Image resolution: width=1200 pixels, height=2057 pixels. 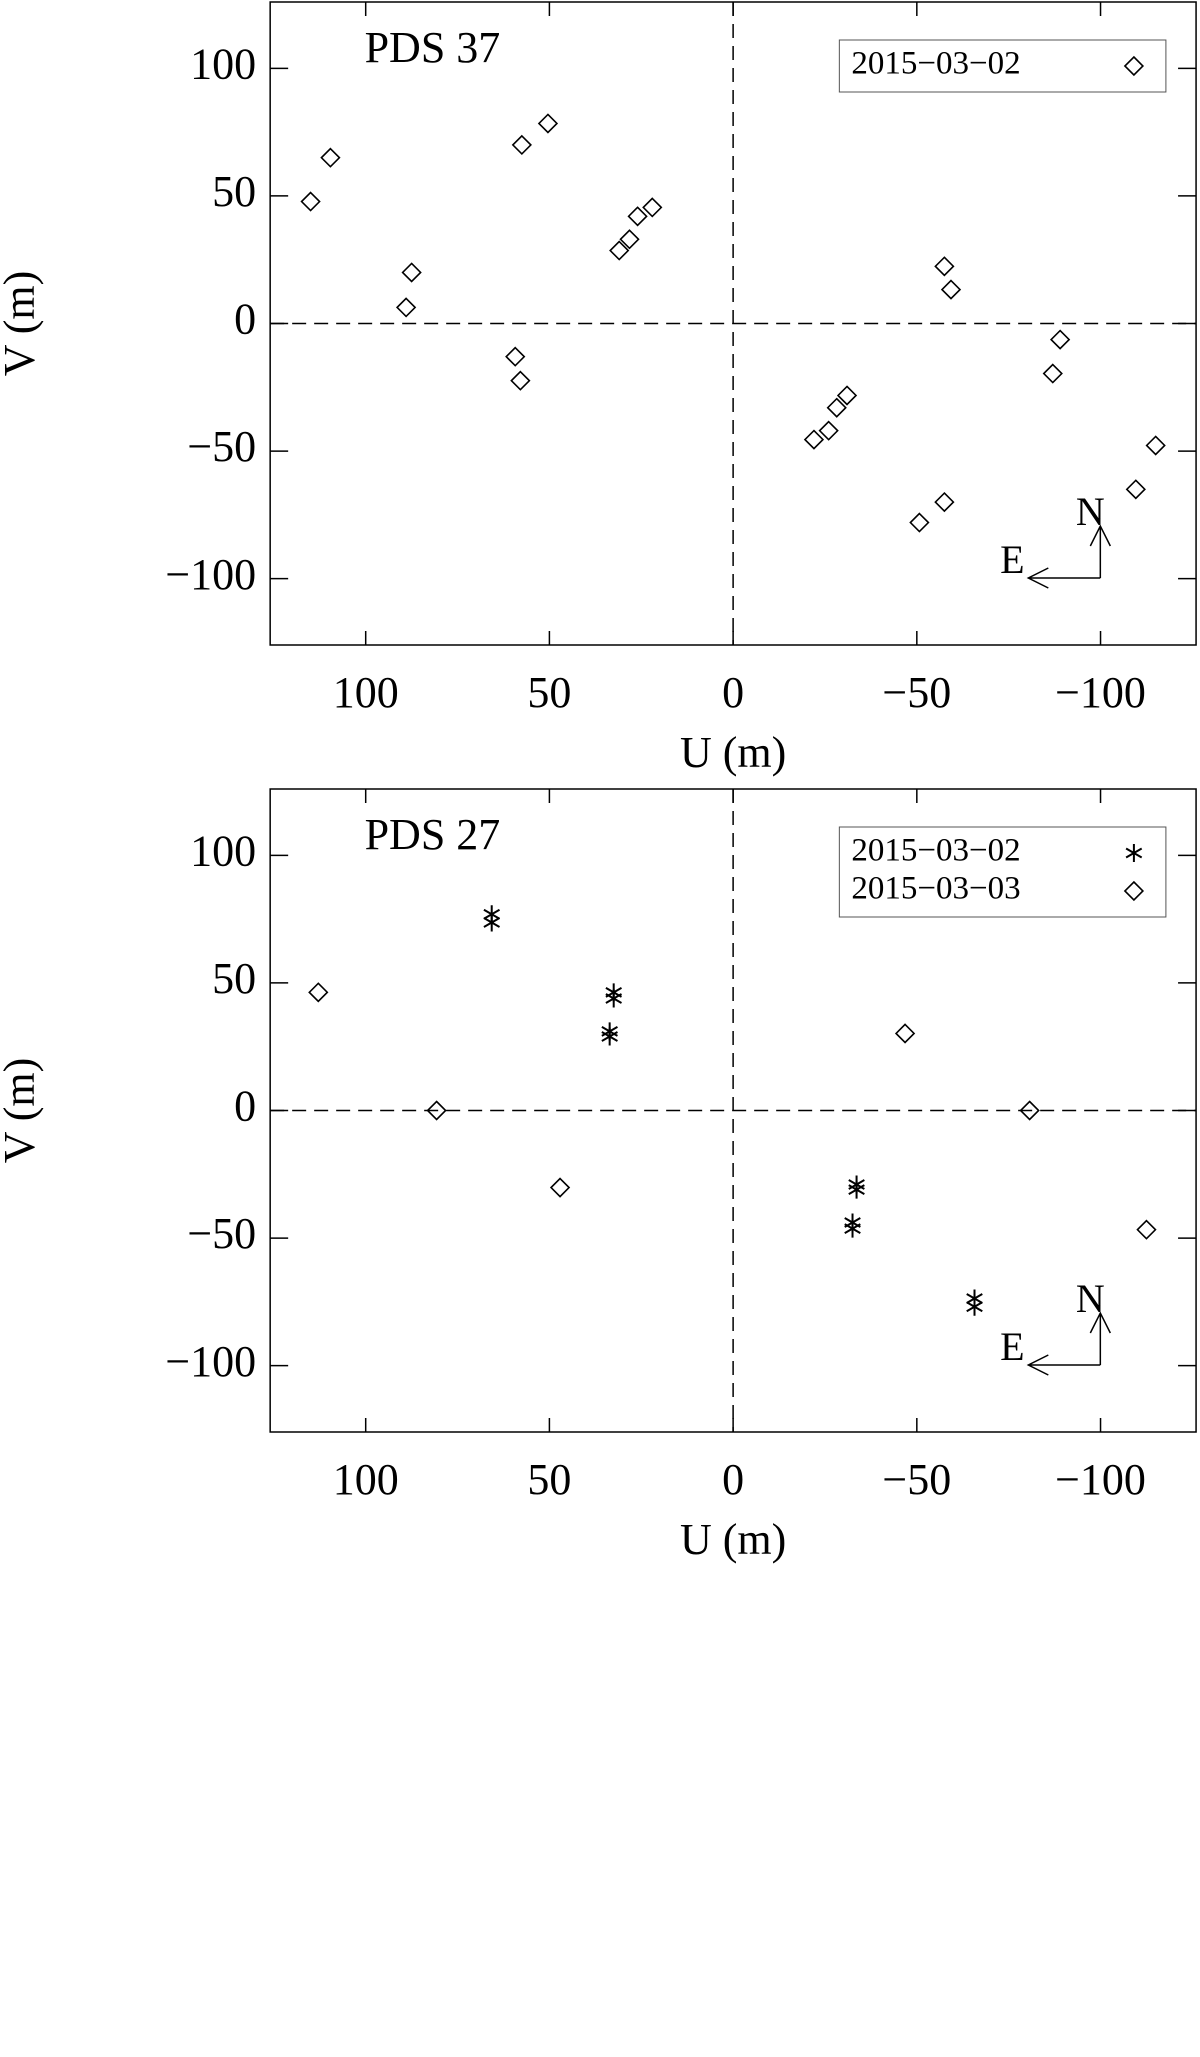 What do you see at coordinates (433, 834) in the screenshot?
I see `panel-title: PDS 27` at bounding box center [433, 834].